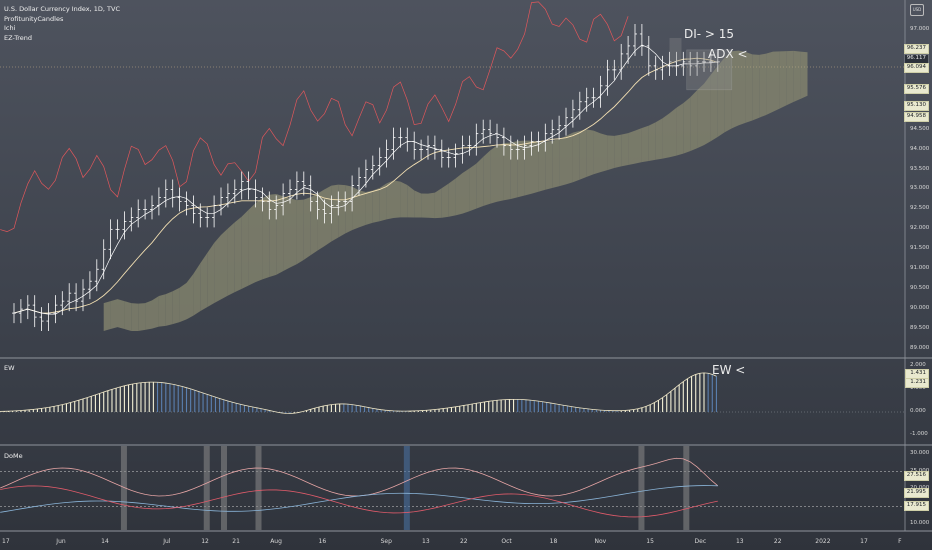  What do you see at coordinates (920, 268) in the screenshot?
I see `price-tick-label: 91.000` at bounding box center [920, 268].